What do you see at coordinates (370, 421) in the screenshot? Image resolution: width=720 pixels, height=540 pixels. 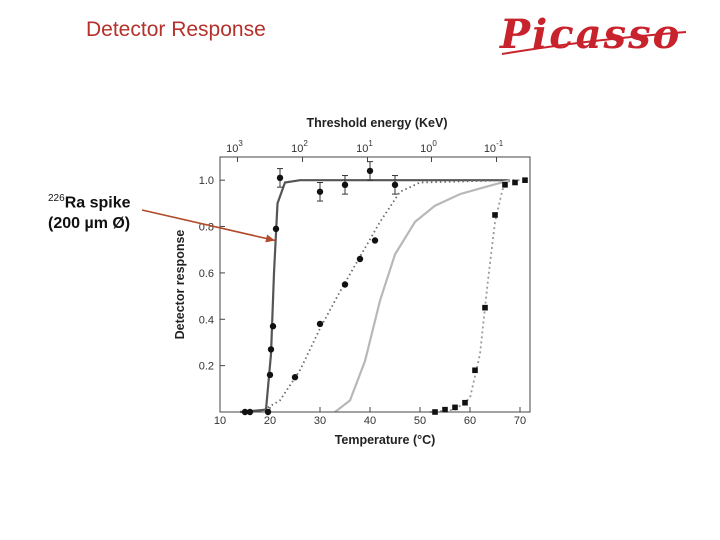 I see `x-tick-label: 40` at bounding box center [370, 421].